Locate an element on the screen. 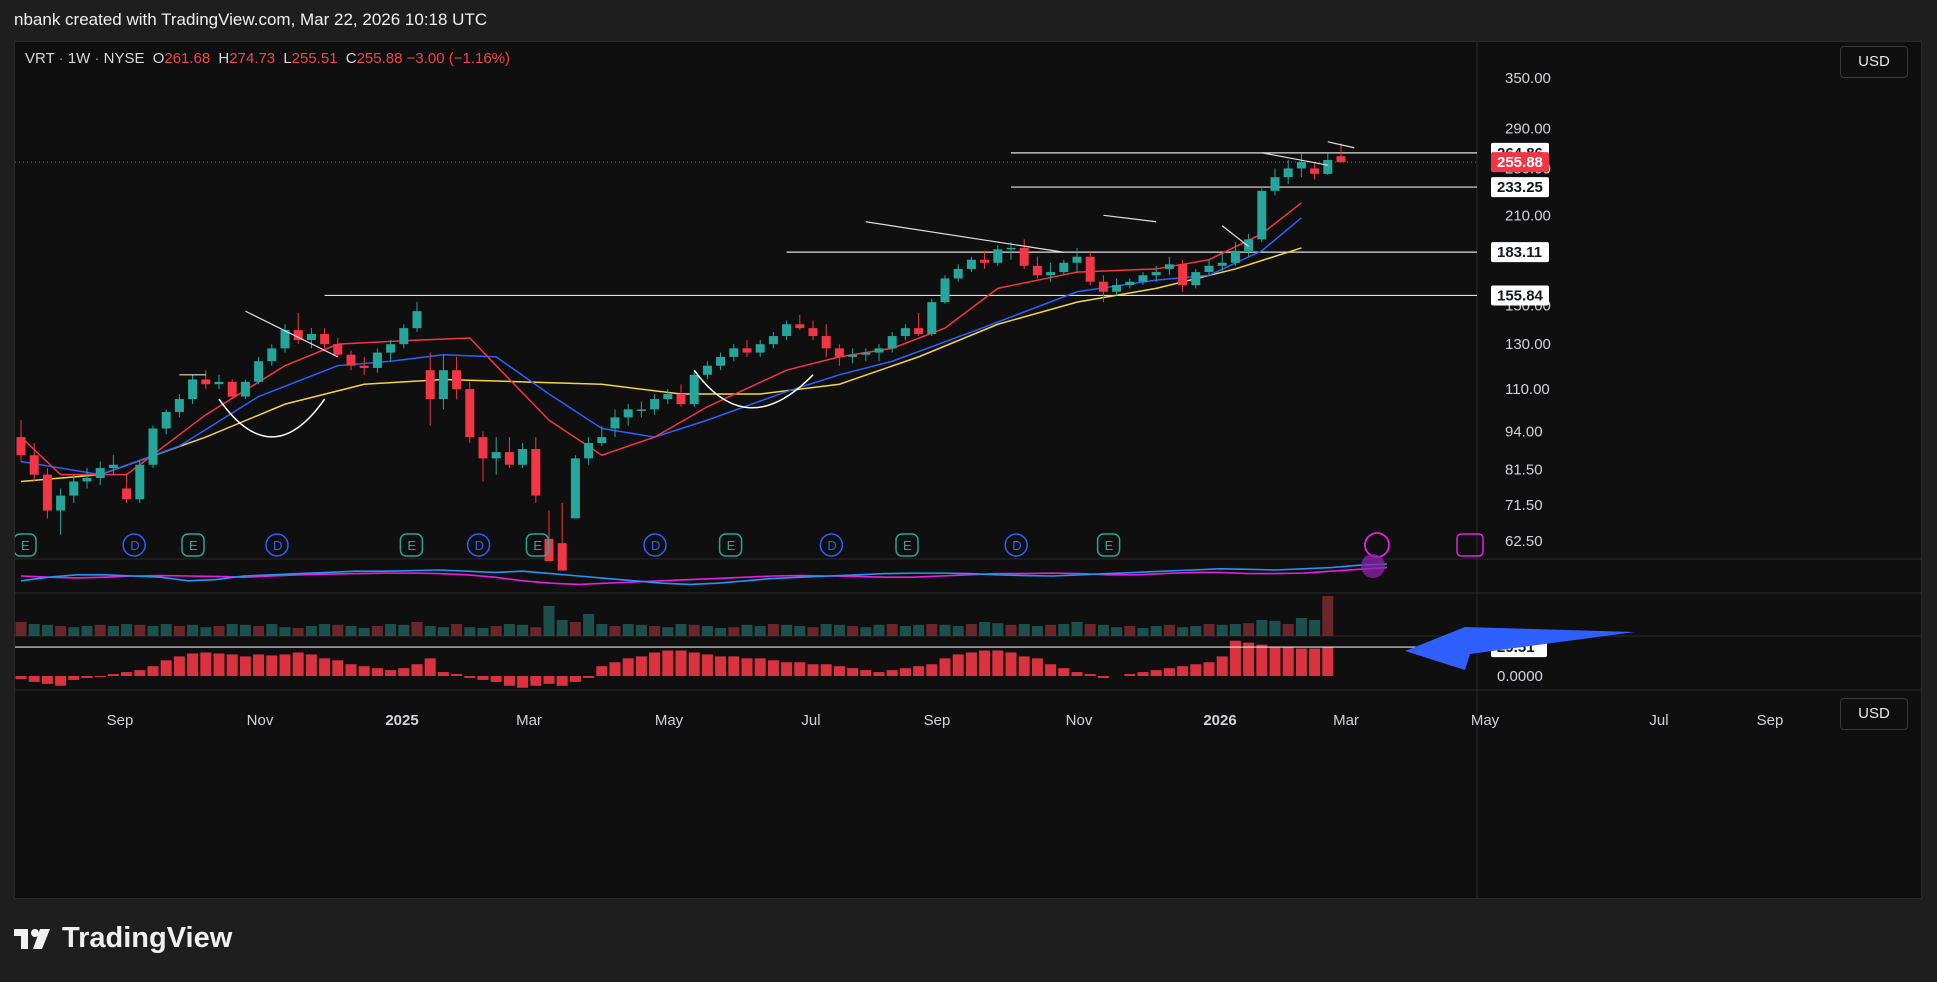 This screenshot has height=982, width=1937. legend-symbol: VRT is located at coordinates (40, 58).